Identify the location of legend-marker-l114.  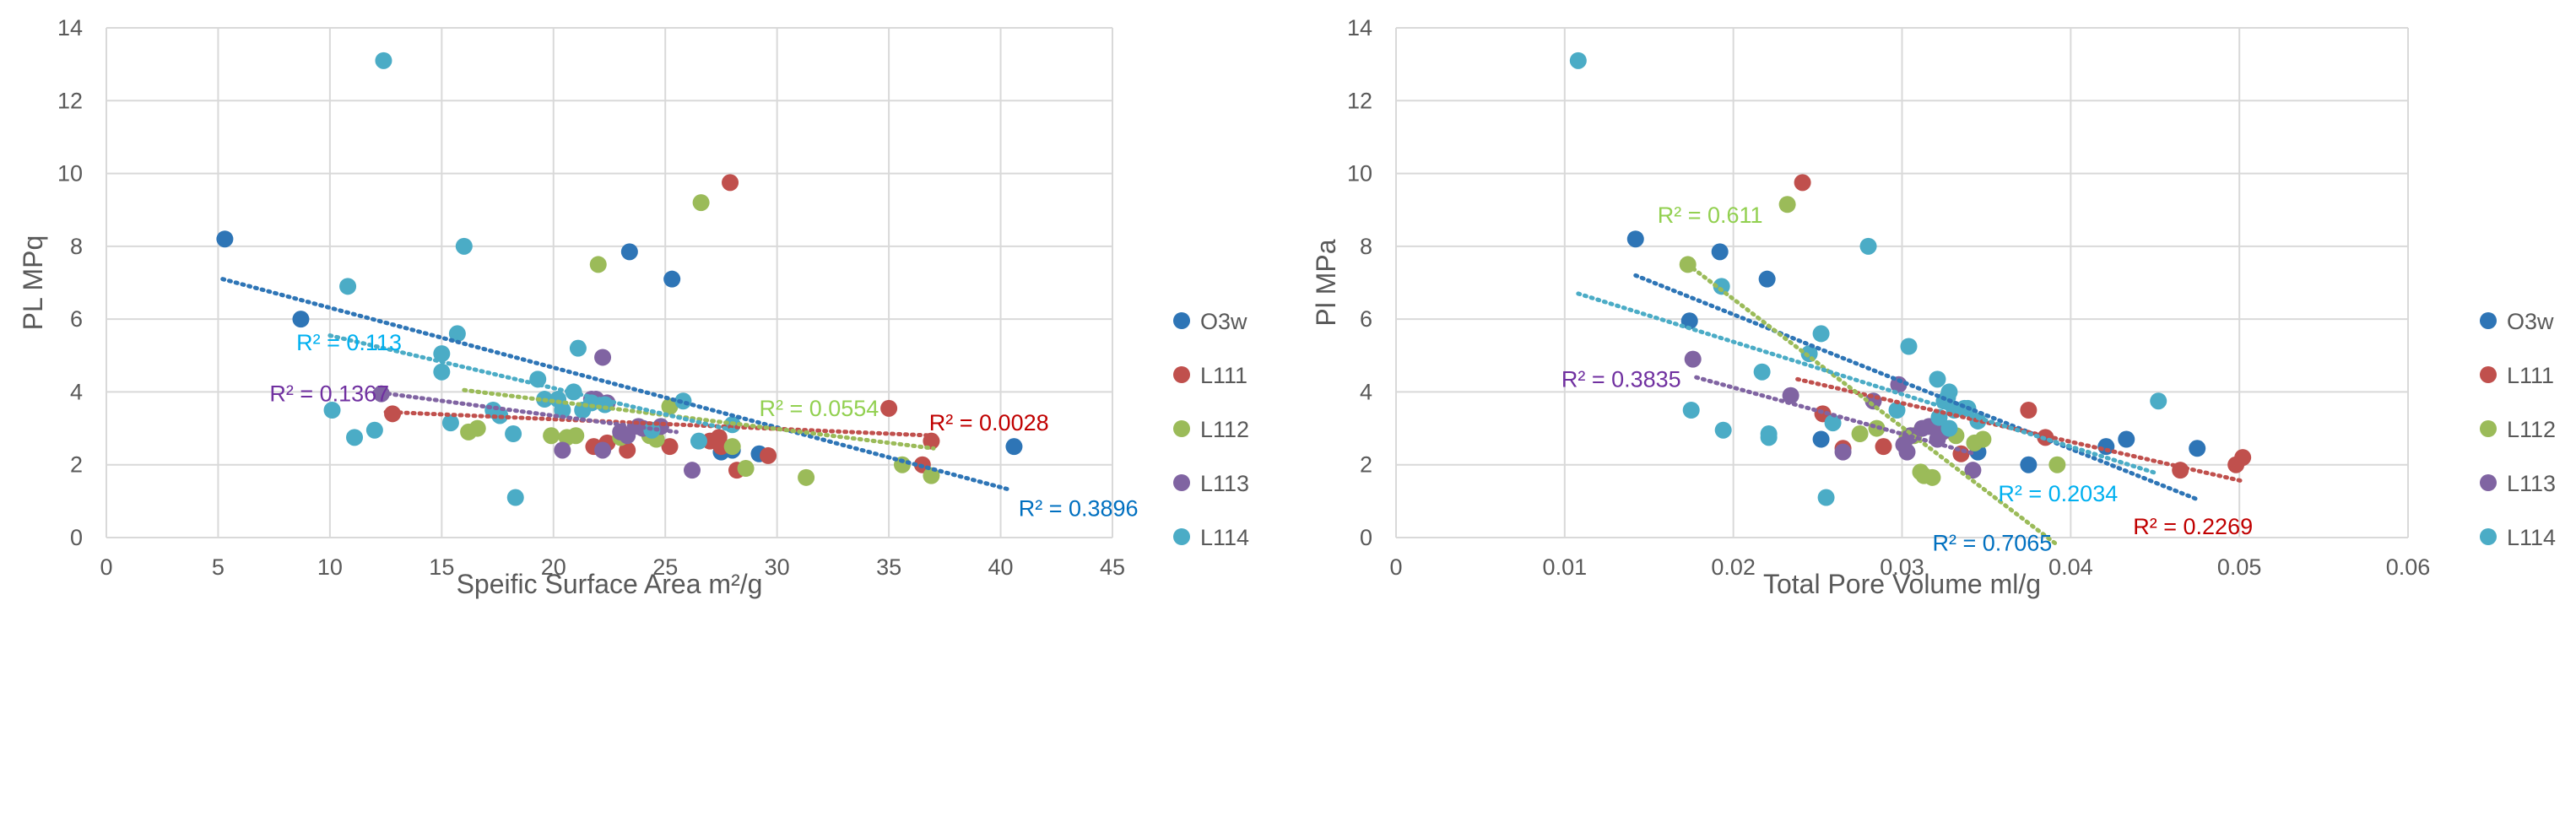
(2488, 536).